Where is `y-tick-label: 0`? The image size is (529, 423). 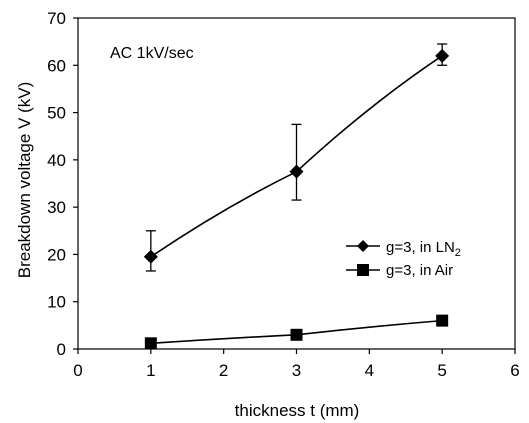 y-tick-label: 0 is located at coordinates (61, 349).